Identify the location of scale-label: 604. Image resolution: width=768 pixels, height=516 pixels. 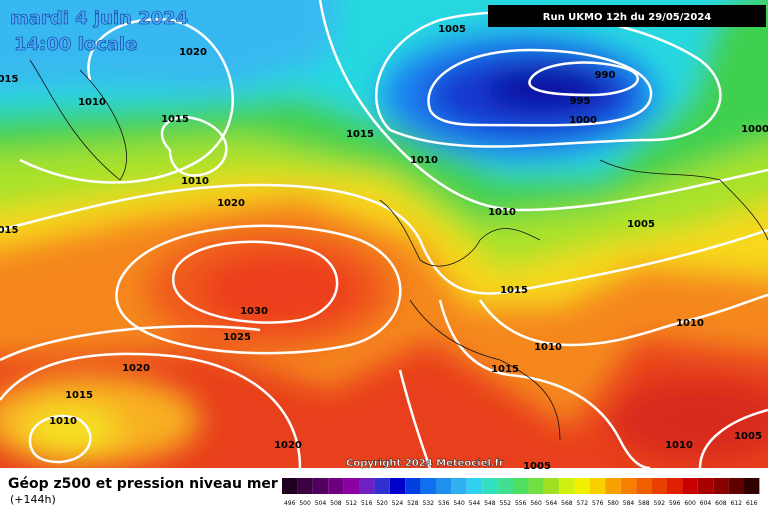
(706, 503).